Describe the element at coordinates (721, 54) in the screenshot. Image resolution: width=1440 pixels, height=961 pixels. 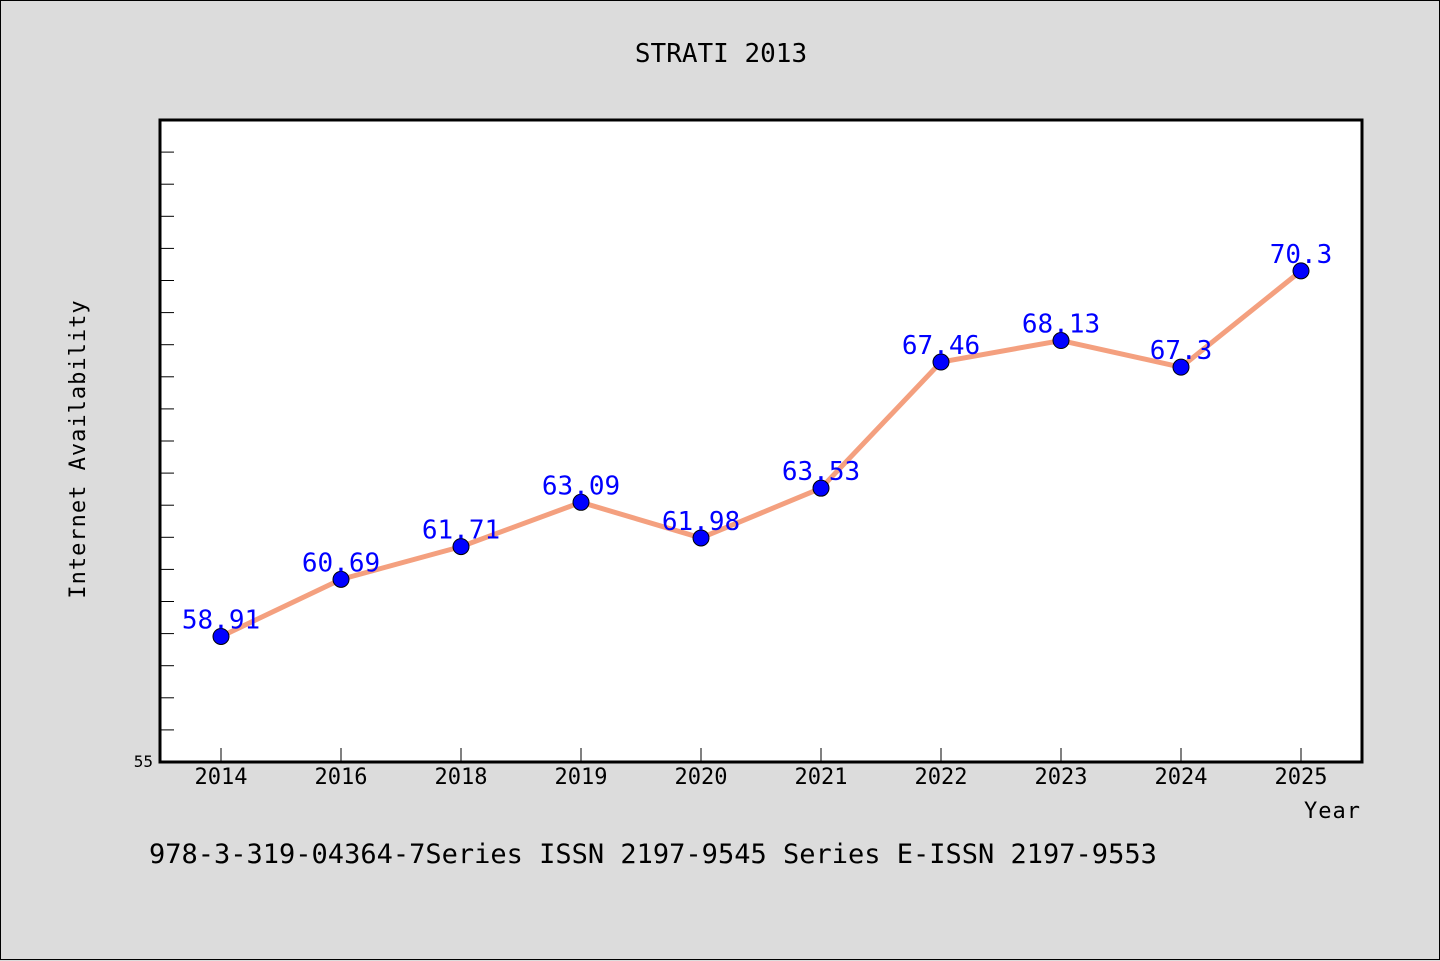
I see `chart-title: STRATI 2013` at that location.